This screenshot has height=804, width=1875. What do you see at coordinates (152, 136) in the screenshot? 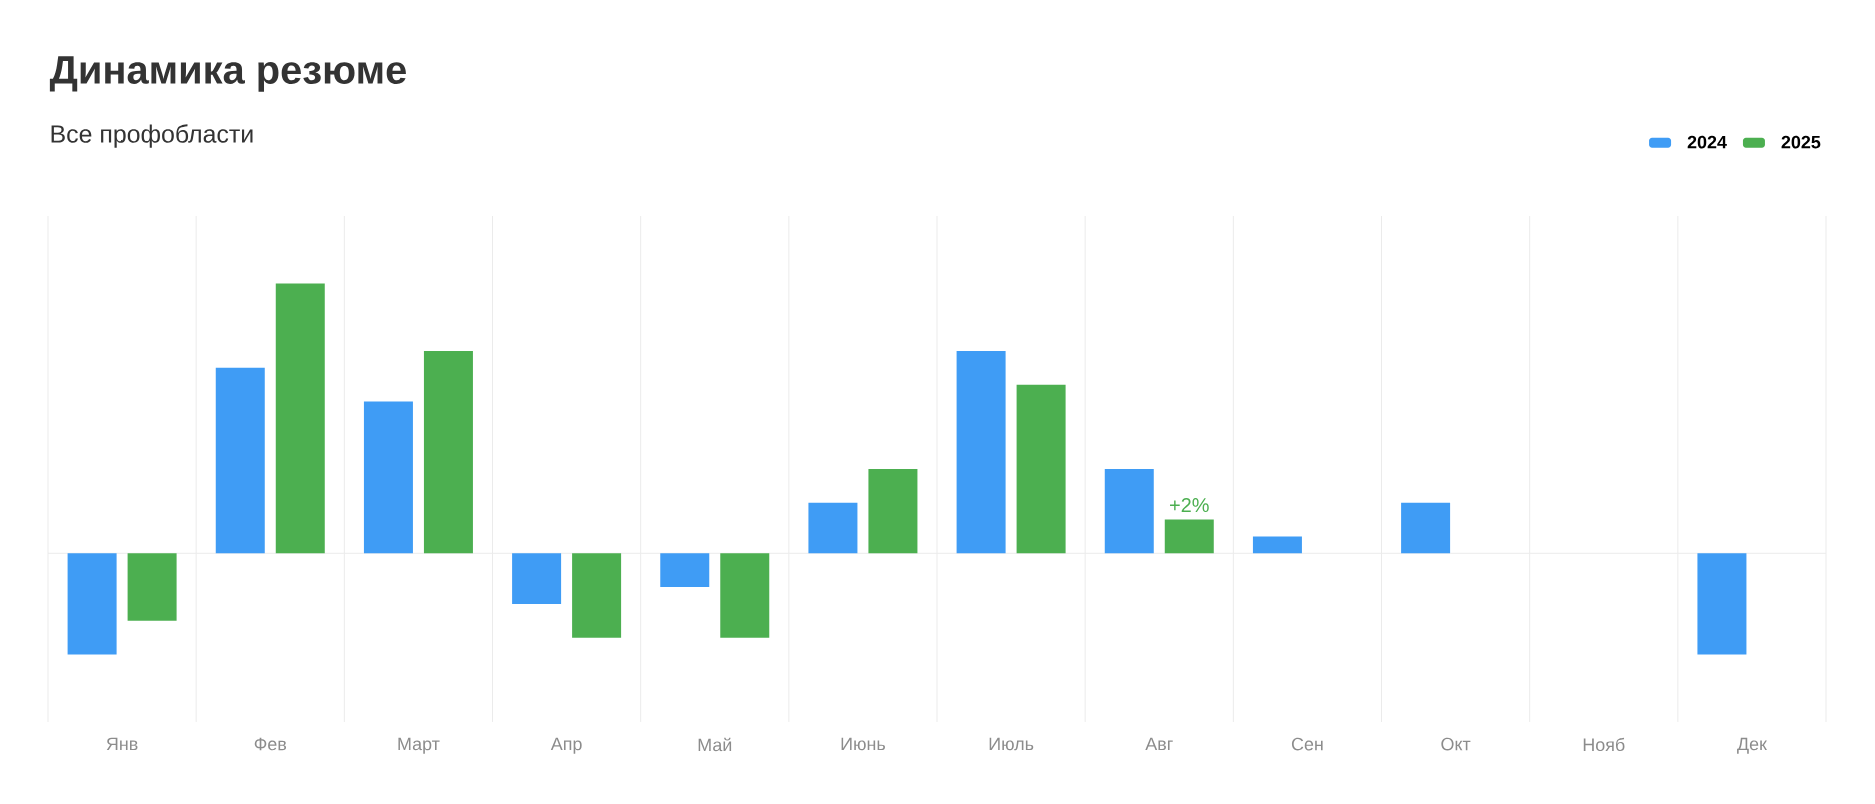
I see `chart-subtitle: Все профобласти` at bounding box center [152, 136].